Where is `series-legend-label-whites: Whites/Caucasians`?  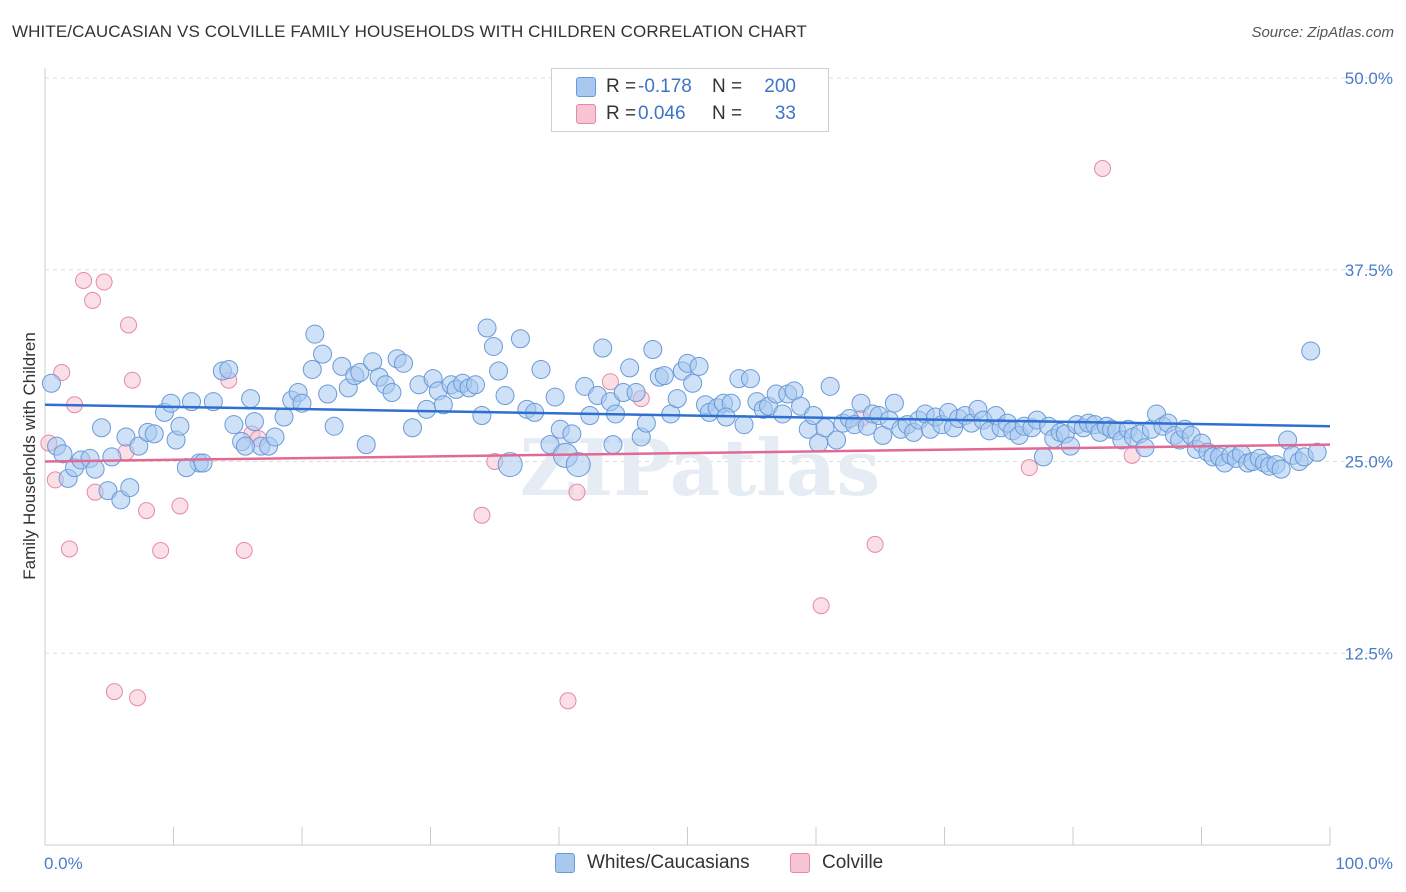
series-legend-label-whites: Whites/Caucasians is located at coordinates (668, 862).